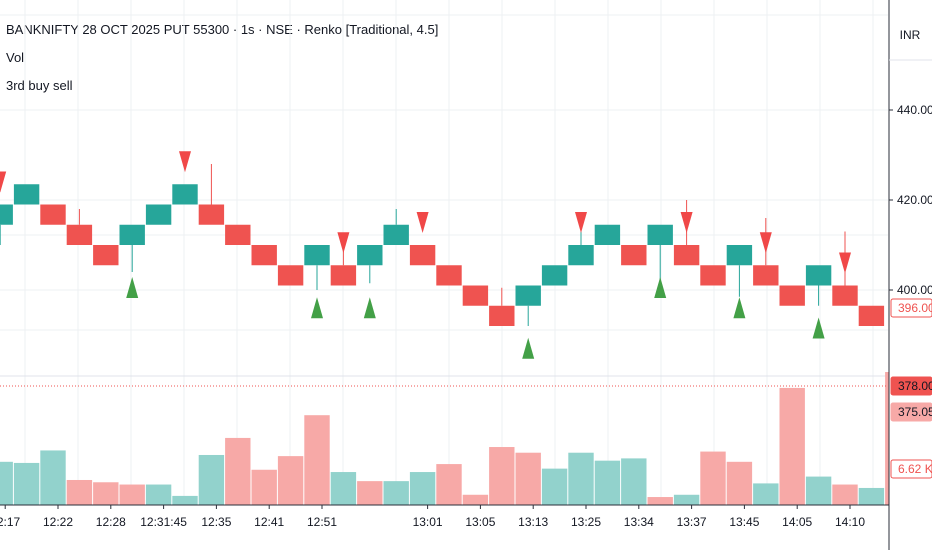 Image resolution: width=932 pixels, height=550 pixels. Describe the element at coordinates (216, 522) in the screenshot. I see `time-tick-label: 12:35` at that location.